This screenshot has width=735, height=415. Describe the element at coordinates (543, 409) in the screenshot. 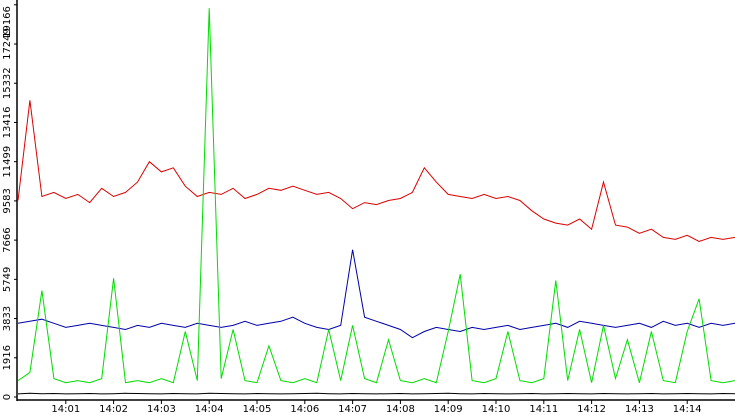

I see `x-tick-label: 14:11` at that location.